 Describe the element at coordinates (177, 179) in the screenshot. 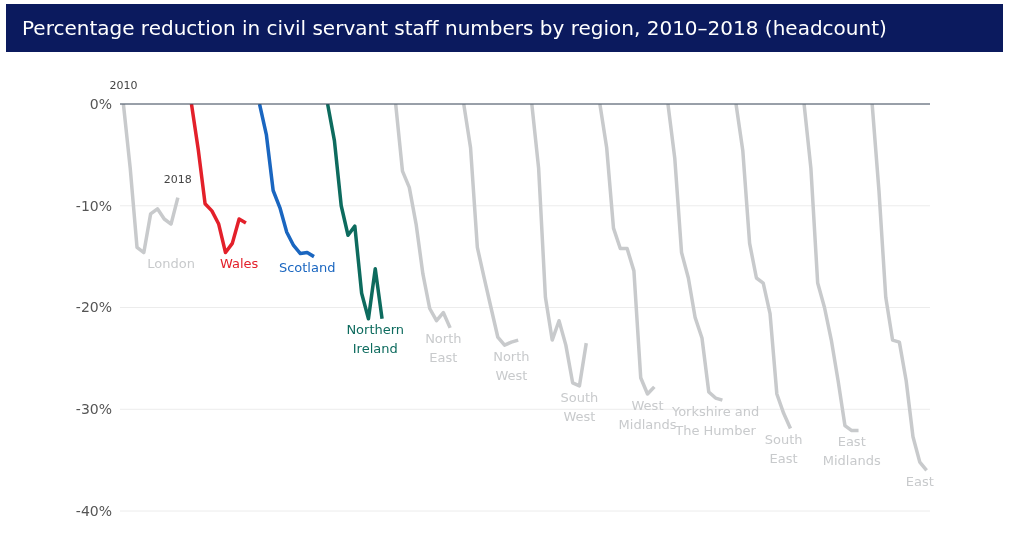

I see `annotation: 2018` at that location.